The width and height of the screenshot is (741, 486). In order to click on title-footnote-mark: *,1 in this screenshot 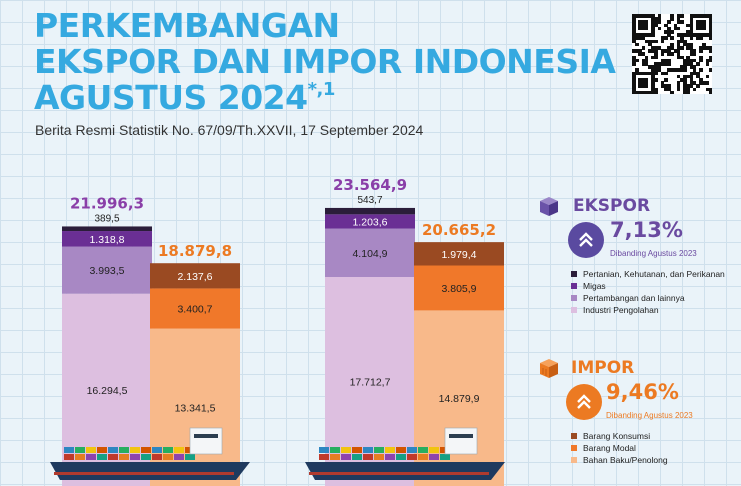, I will do `click(321, 89)`.